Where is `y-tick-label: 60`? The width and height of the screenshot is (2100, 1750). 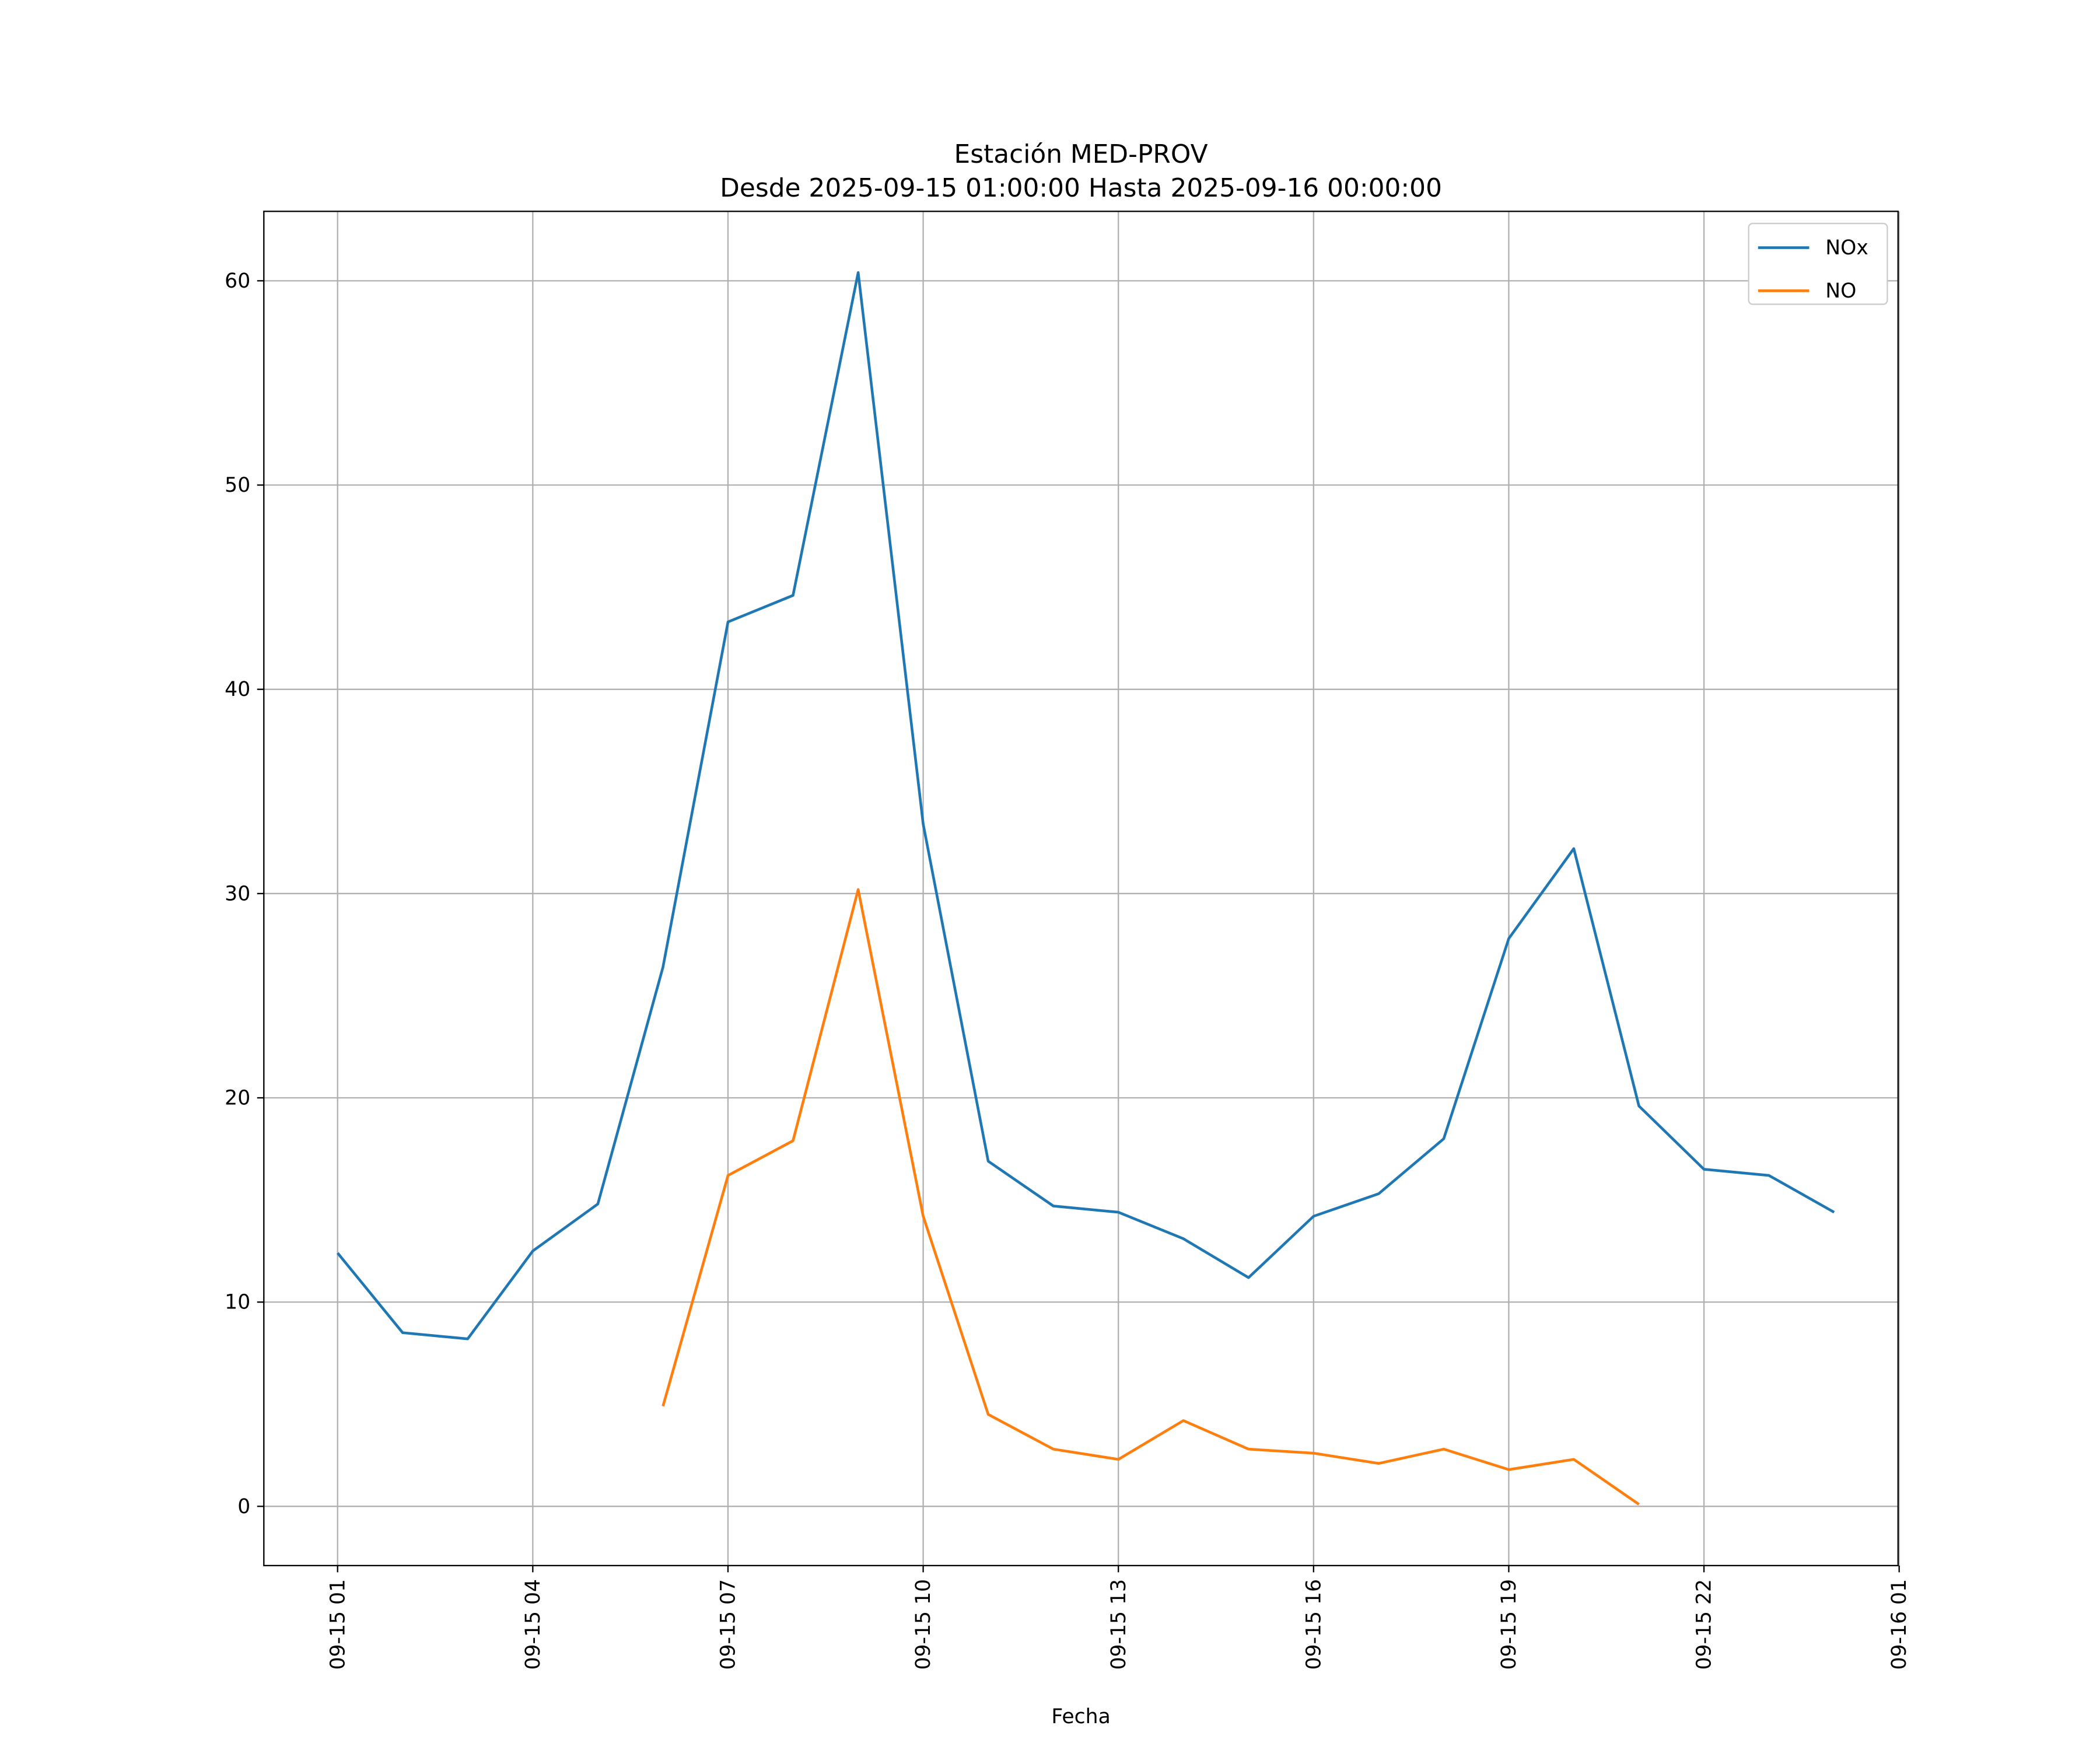
y-tick-label: 60 is located at coordinates (237, 281).